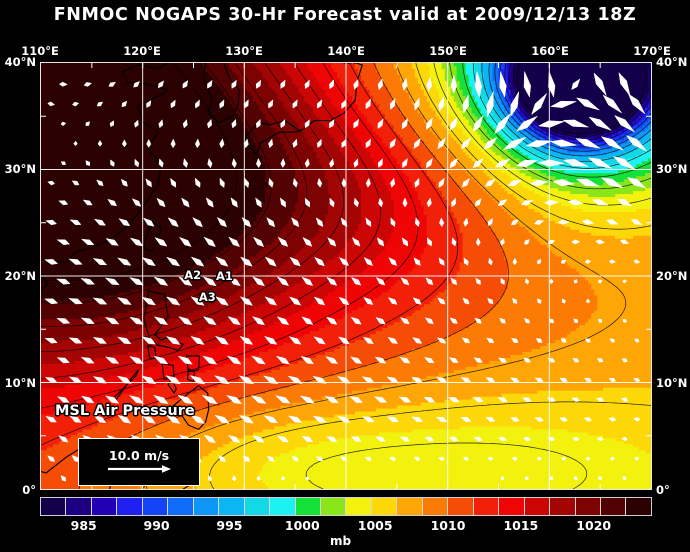 The image size is (690, 552). I want to click on colorbar-tick-1005: 1005, so click(375, 525).